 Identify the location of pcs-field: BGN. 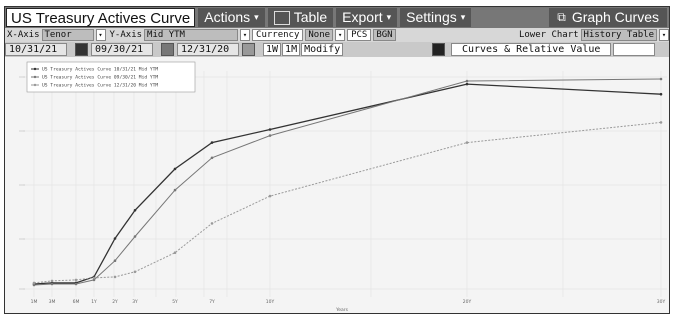
(384, 35).